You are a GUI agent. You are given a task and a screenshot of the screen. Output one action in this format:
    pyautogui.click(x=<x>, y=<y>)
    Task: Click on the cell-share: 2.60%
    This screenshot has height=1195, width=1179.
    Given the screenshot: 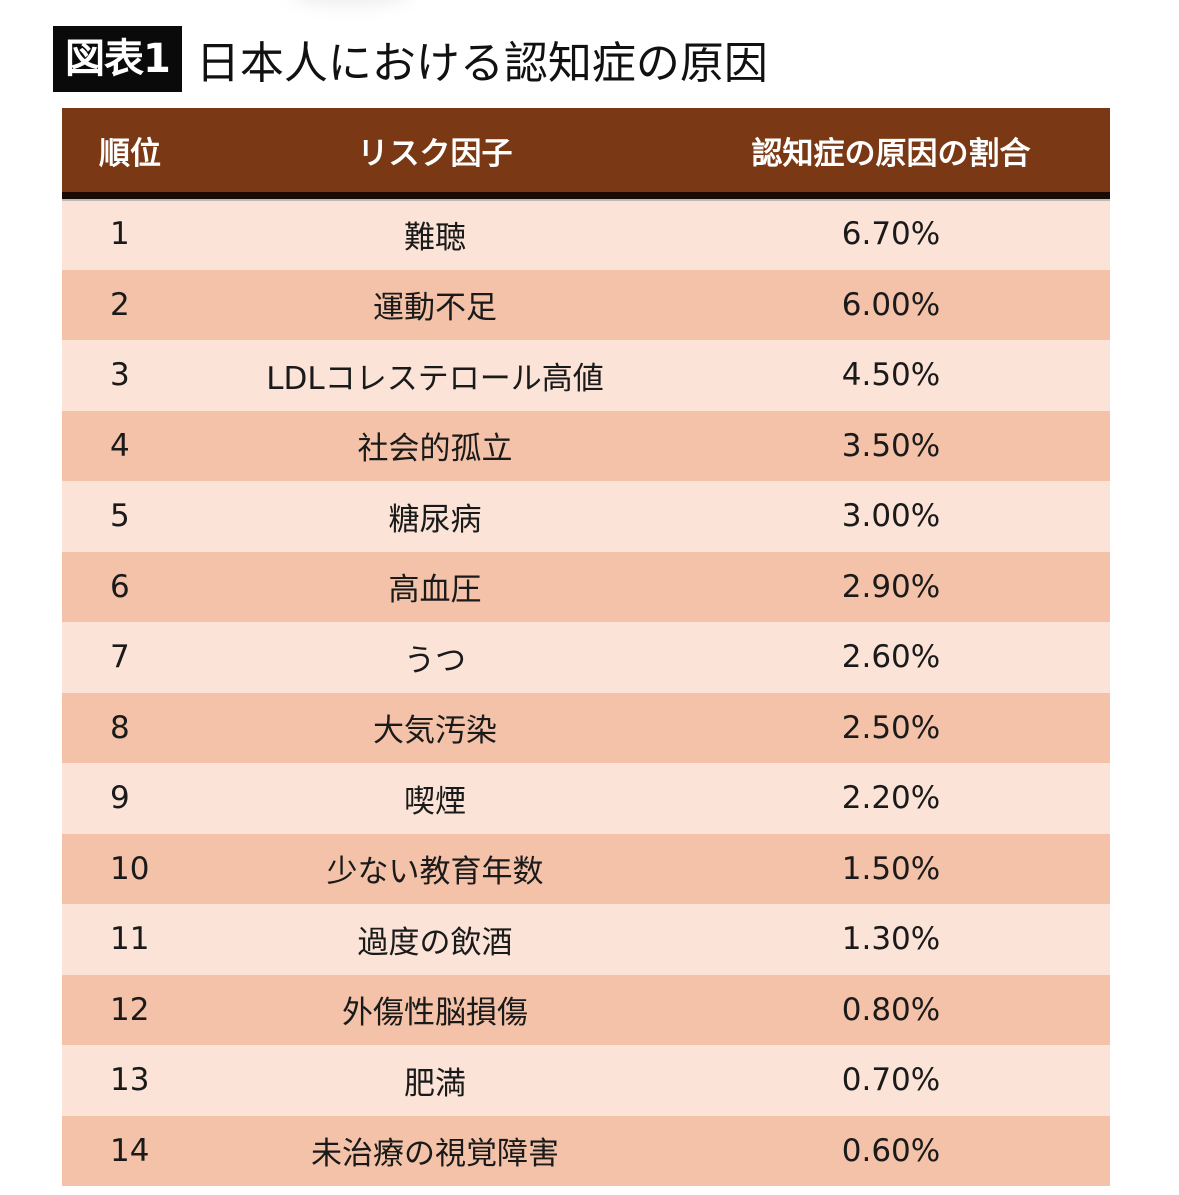 What is the action you would take?
    pyautogui.click(x=891, y=657)
    